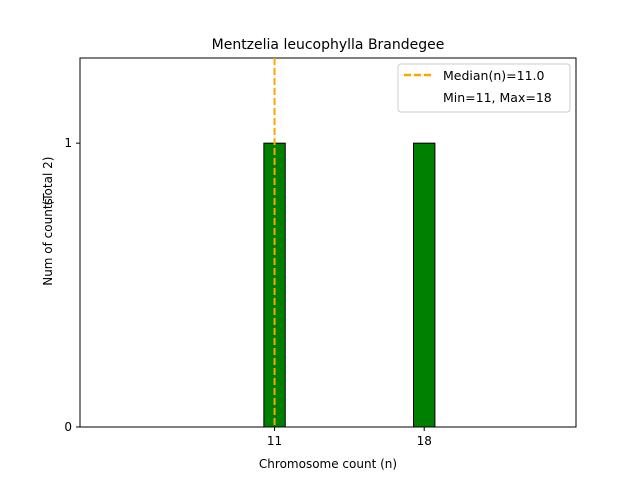 The image size is (640, 480). Describe the element at coordinates (48, 181) in the screenshot. I see `y-axis-total-label: (Total 2)` at that location.